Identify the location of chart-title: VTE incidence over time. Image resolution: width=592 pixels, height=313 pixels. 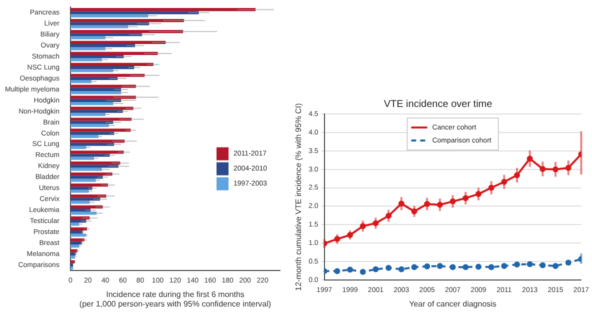
(438, 104).